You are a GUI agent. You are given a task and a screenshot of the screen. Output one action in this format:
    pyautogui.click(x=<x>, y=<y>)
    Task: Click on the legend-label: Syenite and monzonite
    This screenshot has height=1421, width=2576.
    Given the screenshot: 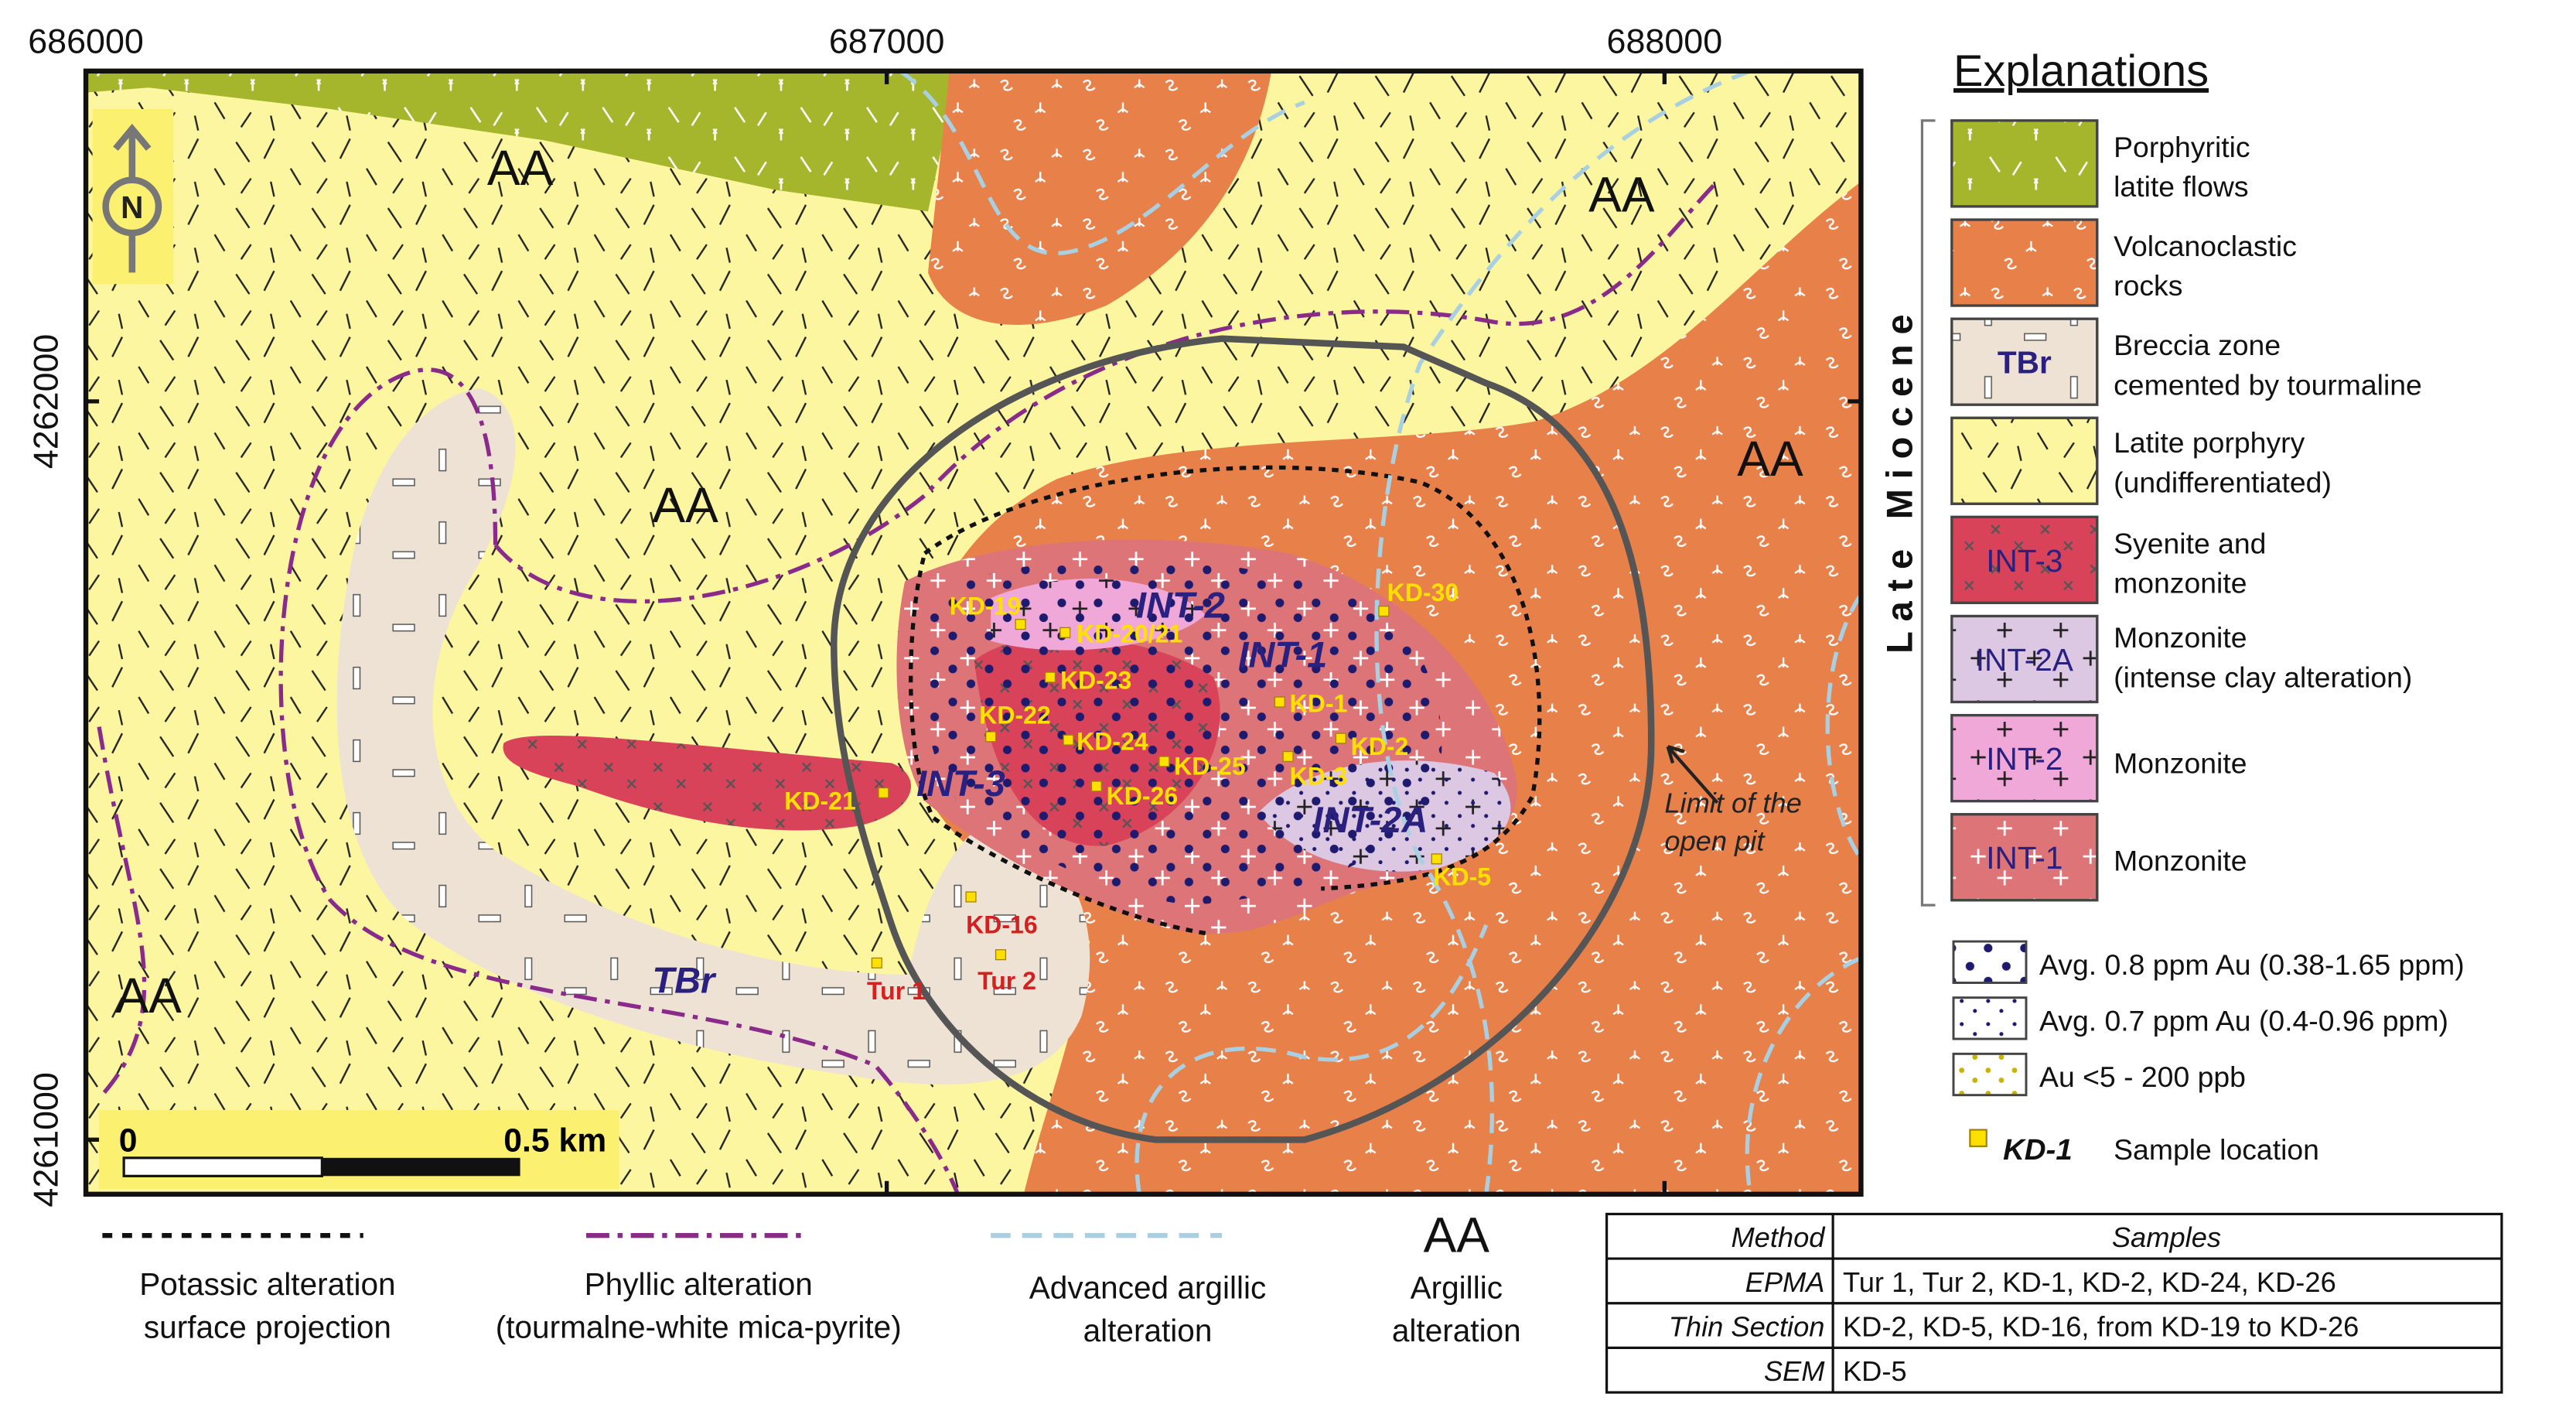 What is the action you would take?
    pyautogui.click(x=2190, y=563)
    